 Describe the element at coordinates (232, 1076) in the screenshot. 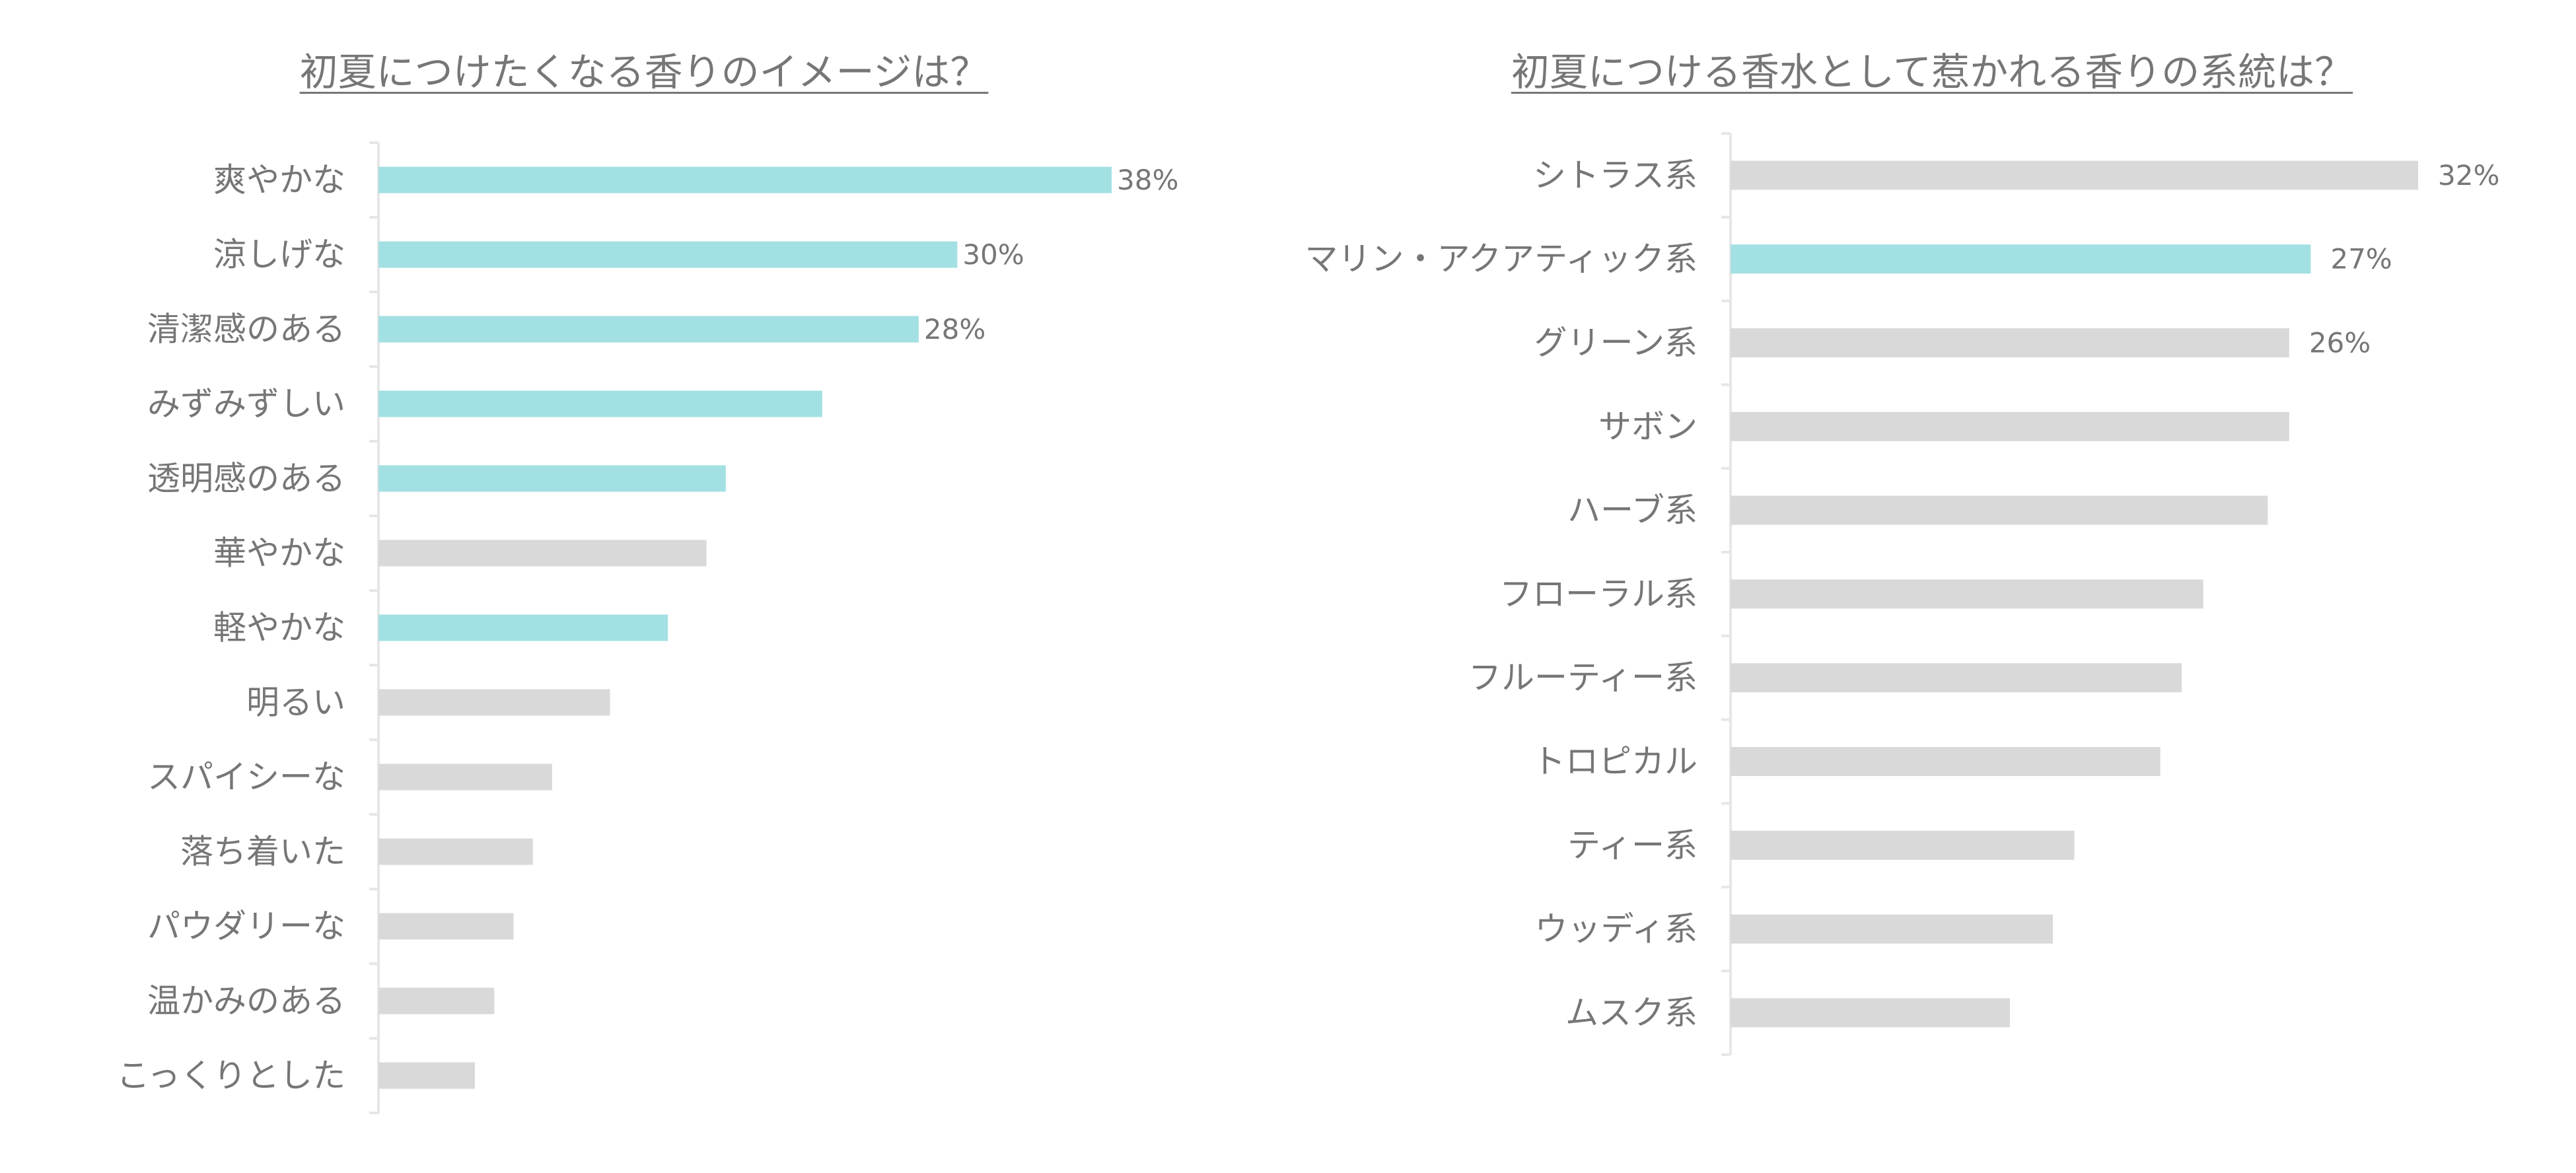

I see `category-label: こっくりとした` at that location.